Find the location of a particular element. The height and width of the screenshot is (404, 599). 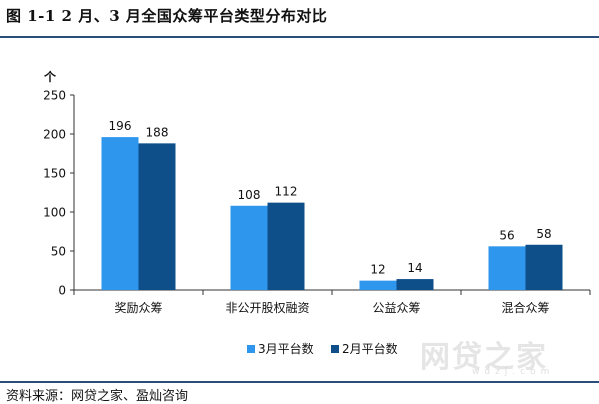

bar-value-label: 58 is located at coordinates (543, 234).